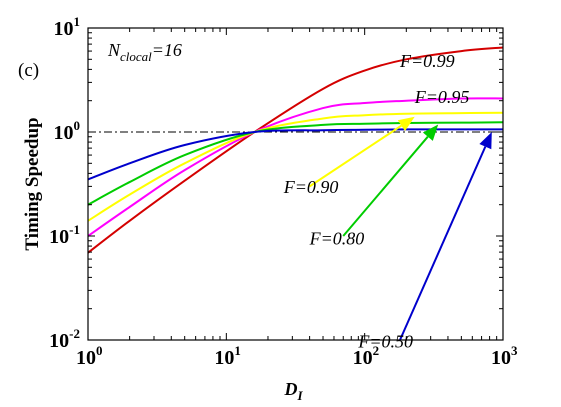 This screenshot has width=561, height=407. What do you see at coordinates (430, 132) in the screenshot?
I see `arrow-f080-head` at bounding box center [430, 132].